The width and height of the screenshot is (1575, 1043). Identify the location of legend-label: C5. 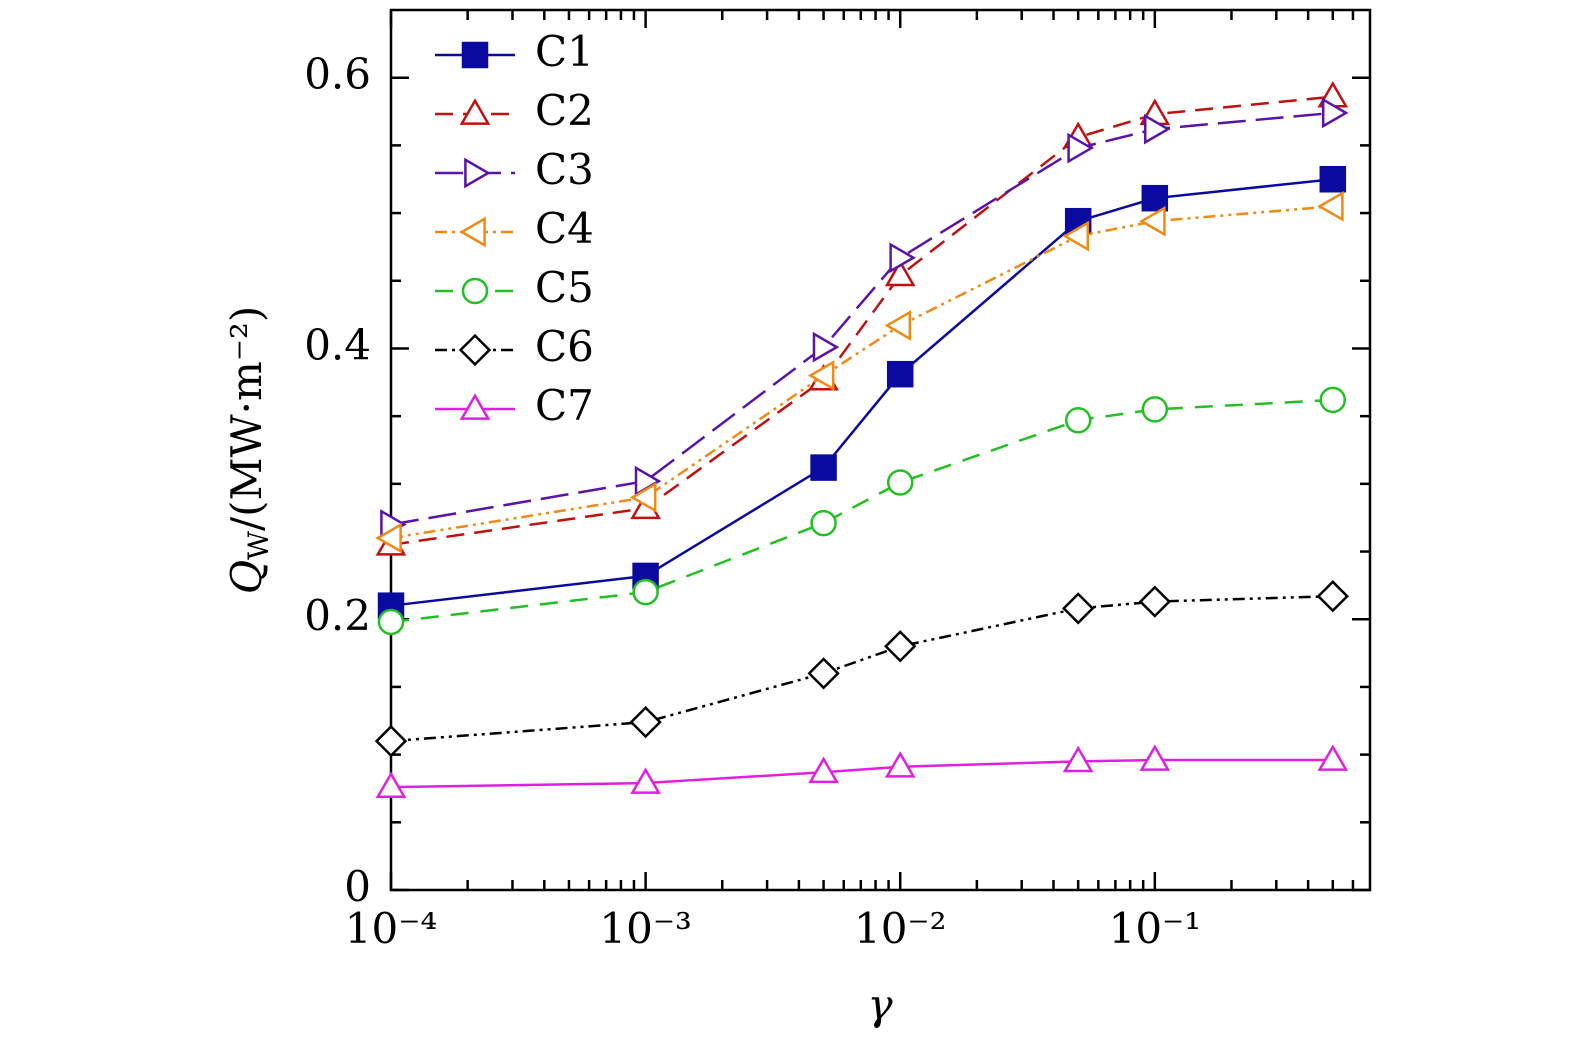
(564, 287).